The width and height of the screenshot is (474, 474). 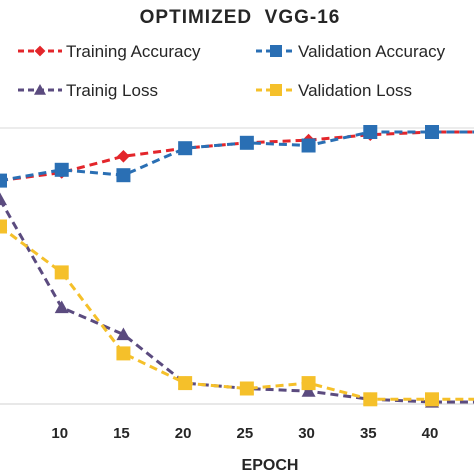 I want to click on legend-item-validation-accuracy: Validation Accuracy, so click(x=351, y=51).